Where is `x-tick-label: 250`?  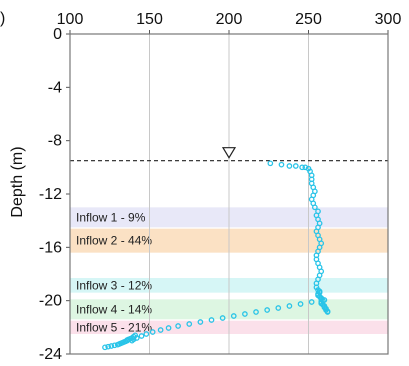
x-tick-label: 250 is located at coordinates (308, 19).